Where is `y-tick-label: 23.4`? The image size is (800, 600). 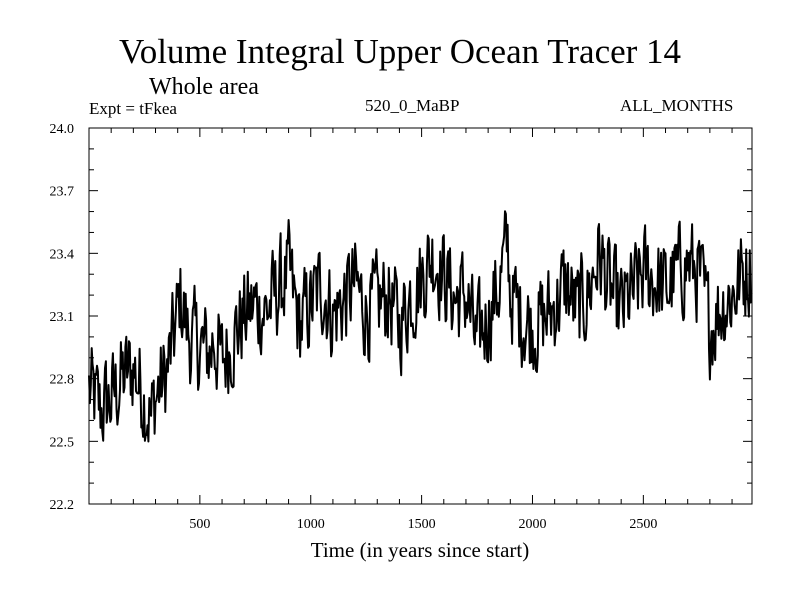
y-tick-label: 23.4 is located at coordinates (62, 254).